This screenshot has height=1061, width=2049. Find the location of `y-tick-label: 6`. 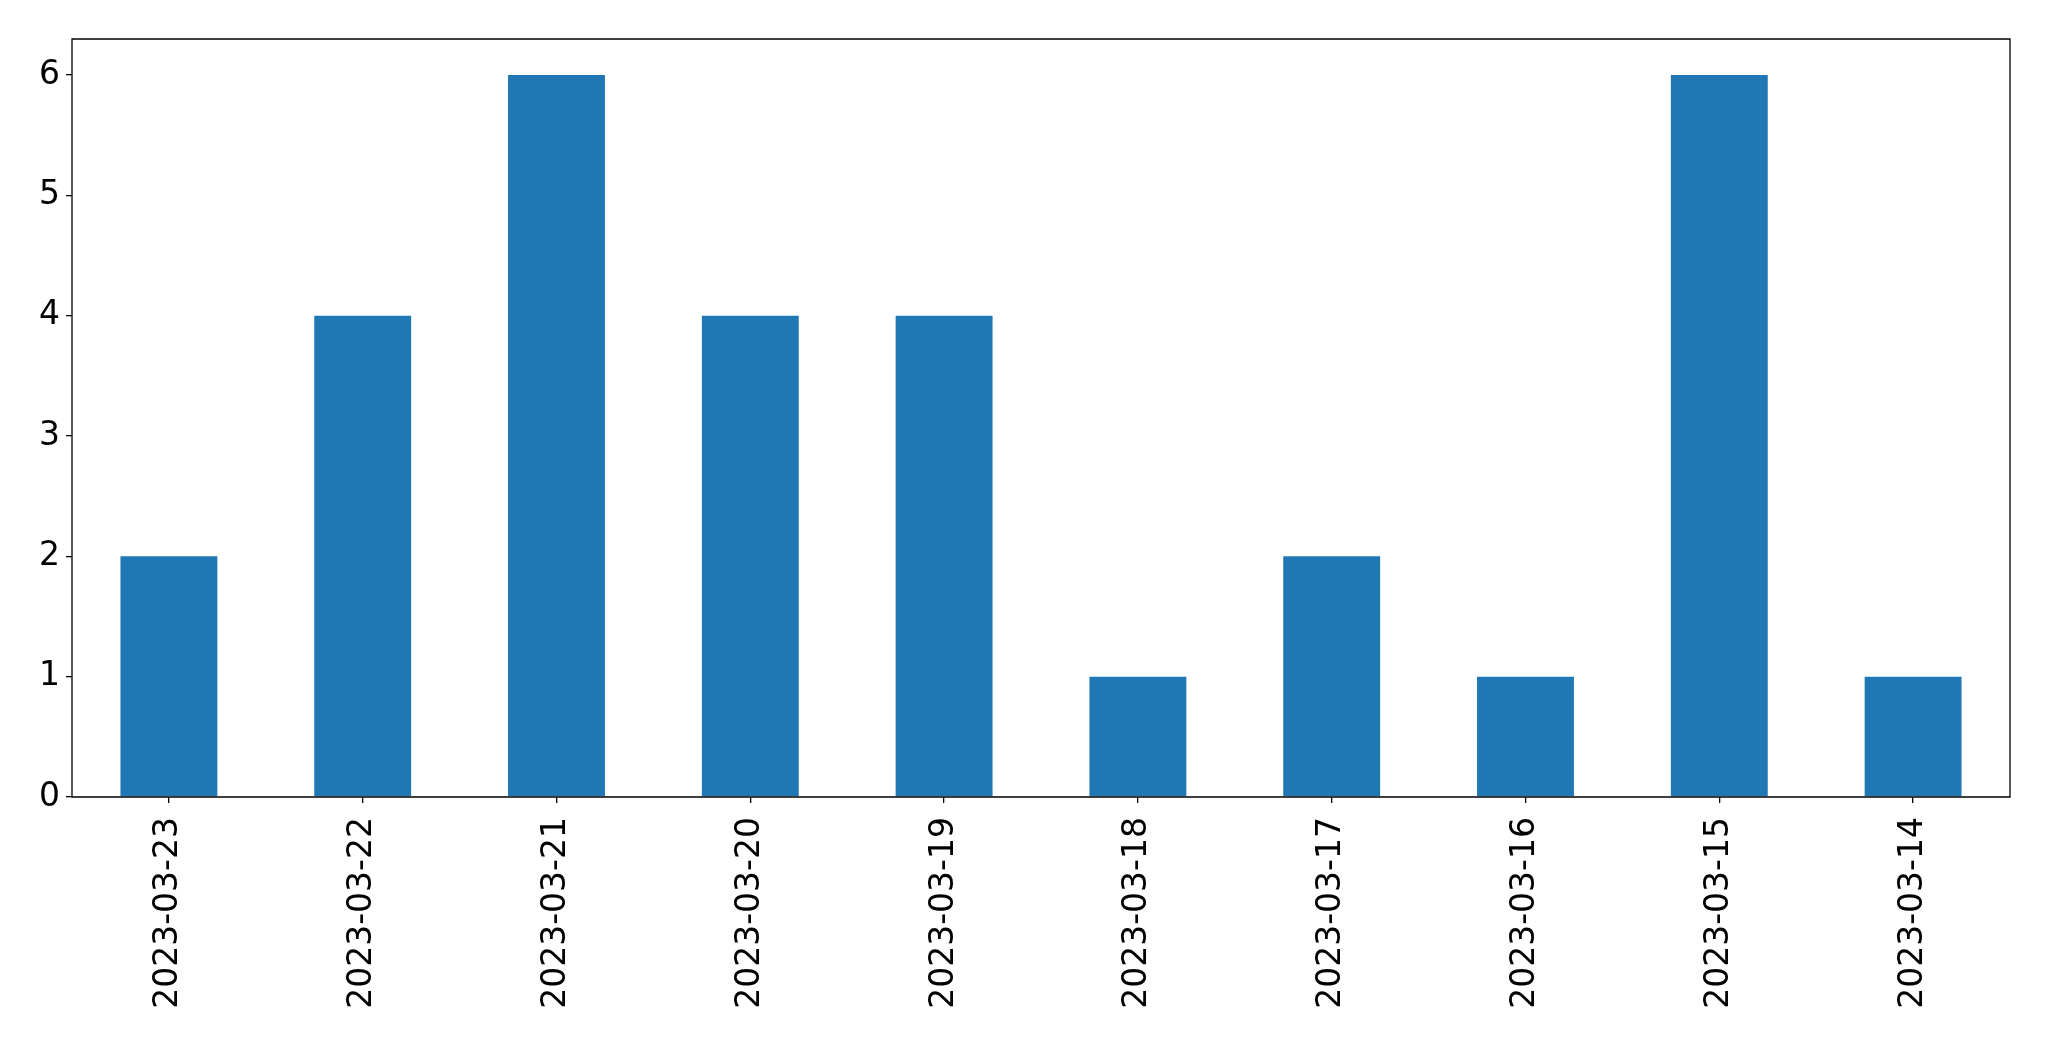

y-tick-label: 6 is located at coordinates (49, 72).